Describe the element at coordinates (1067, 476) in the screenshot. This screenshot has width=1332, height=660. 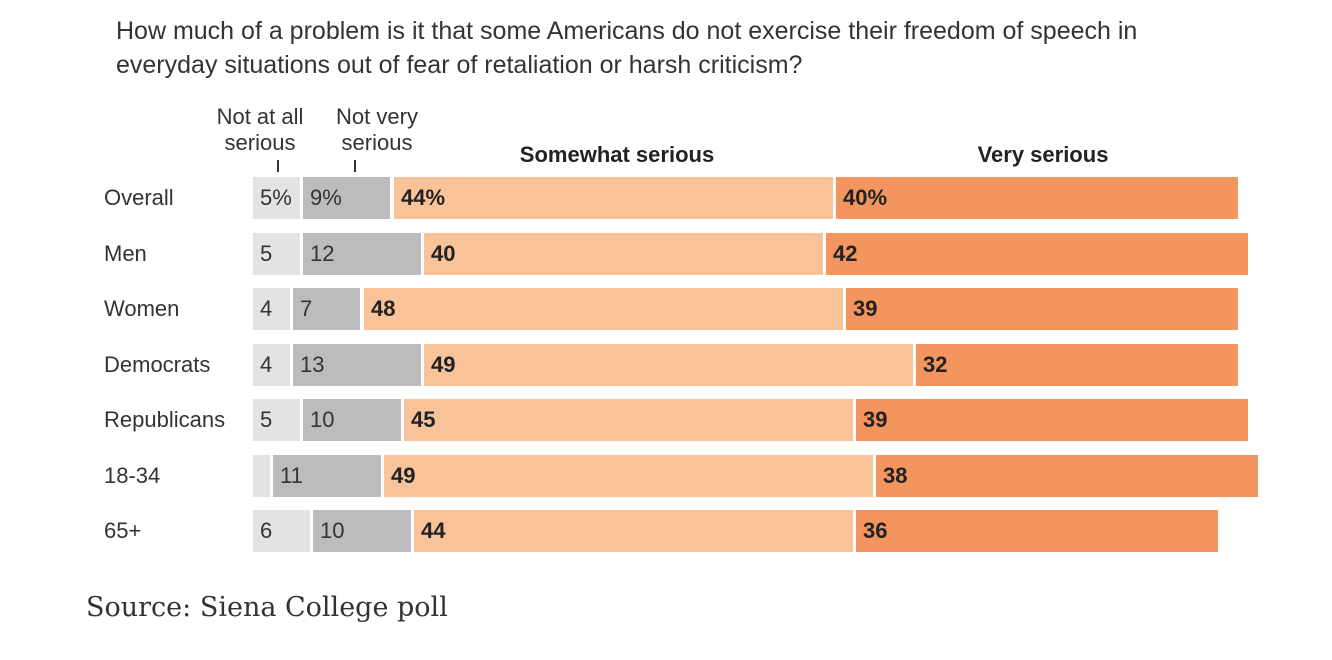
I see `bar-18-34-very-serious: 38` at that location.